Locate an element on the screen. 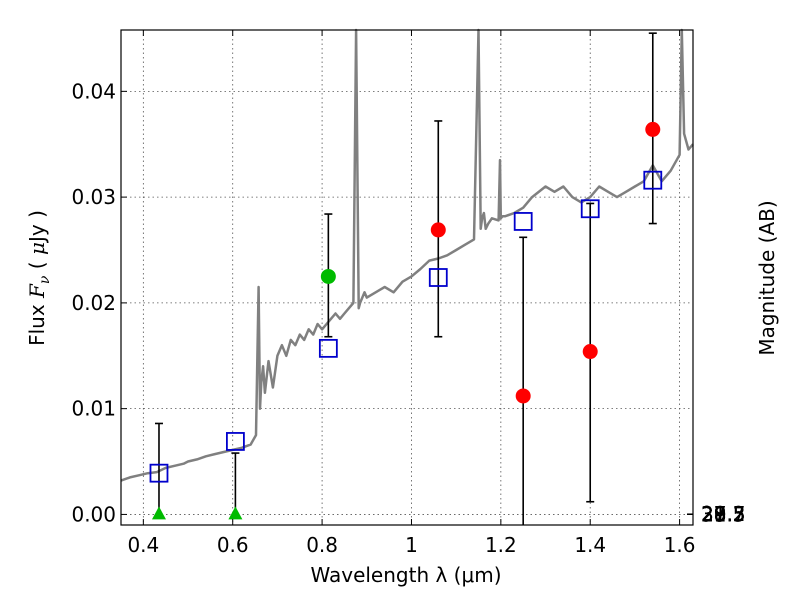 This screenshot has width=800, height=600. y-tick-label: 0.02 is located at coordinates (93, 303).